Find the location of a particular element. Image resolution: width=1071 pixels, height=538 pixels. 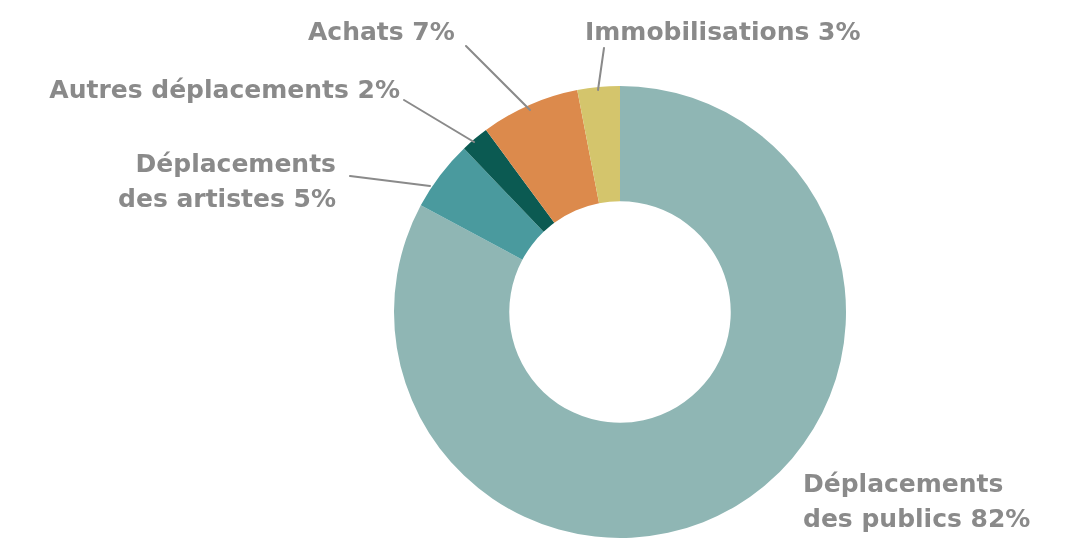

slice-label: Déplacements des publics 82% is located at coordinates (917, 501).